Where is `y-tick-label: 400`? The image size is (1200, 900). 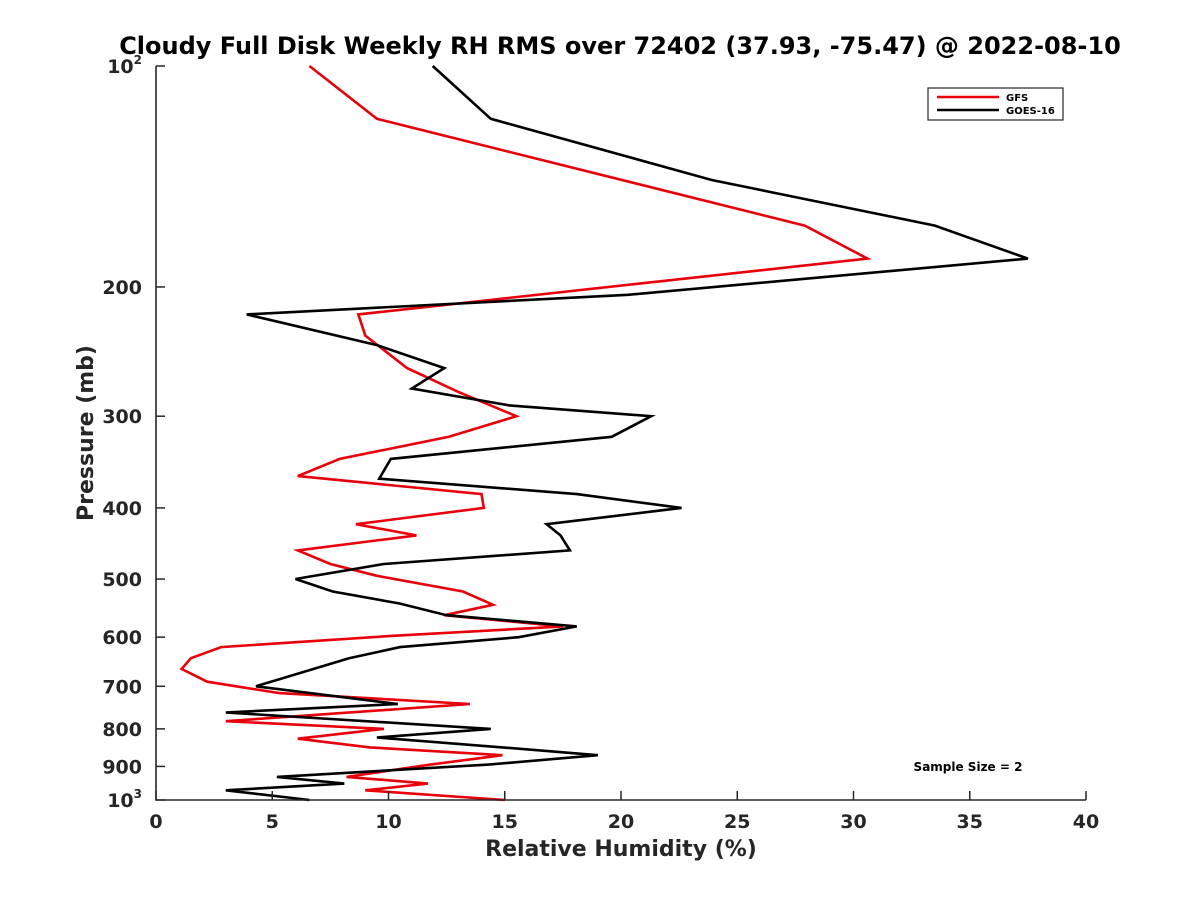 y-tick-label: 400 is located at coordinates (122, 509).